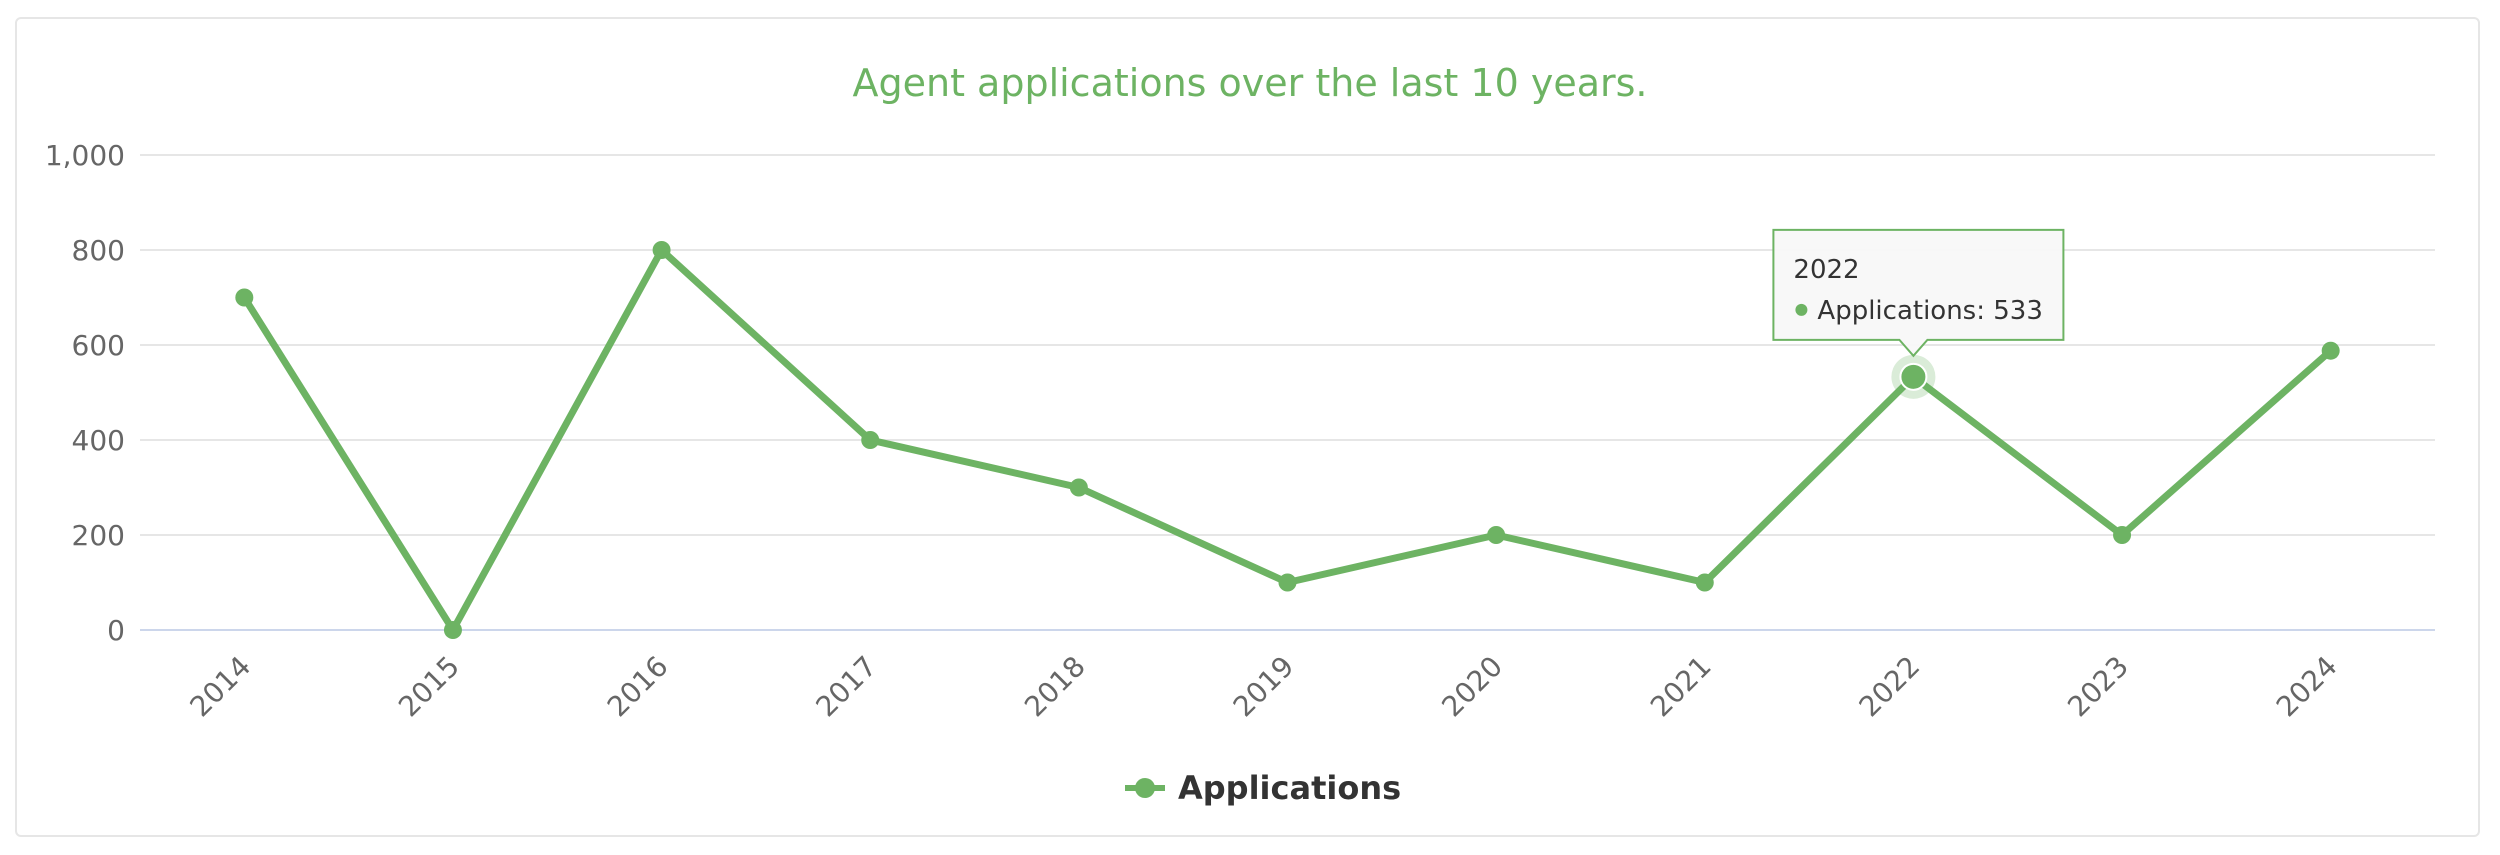 The width and height of the screenshot is (2500, 855). I want to click on tooltip-value: Applications: 533, so click(1929, 311).